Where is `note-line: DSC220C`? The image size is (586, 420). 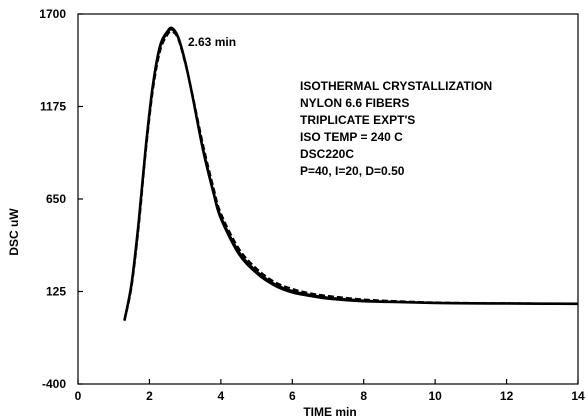
note-line: DSC220C is located at coordinates (327, 154).